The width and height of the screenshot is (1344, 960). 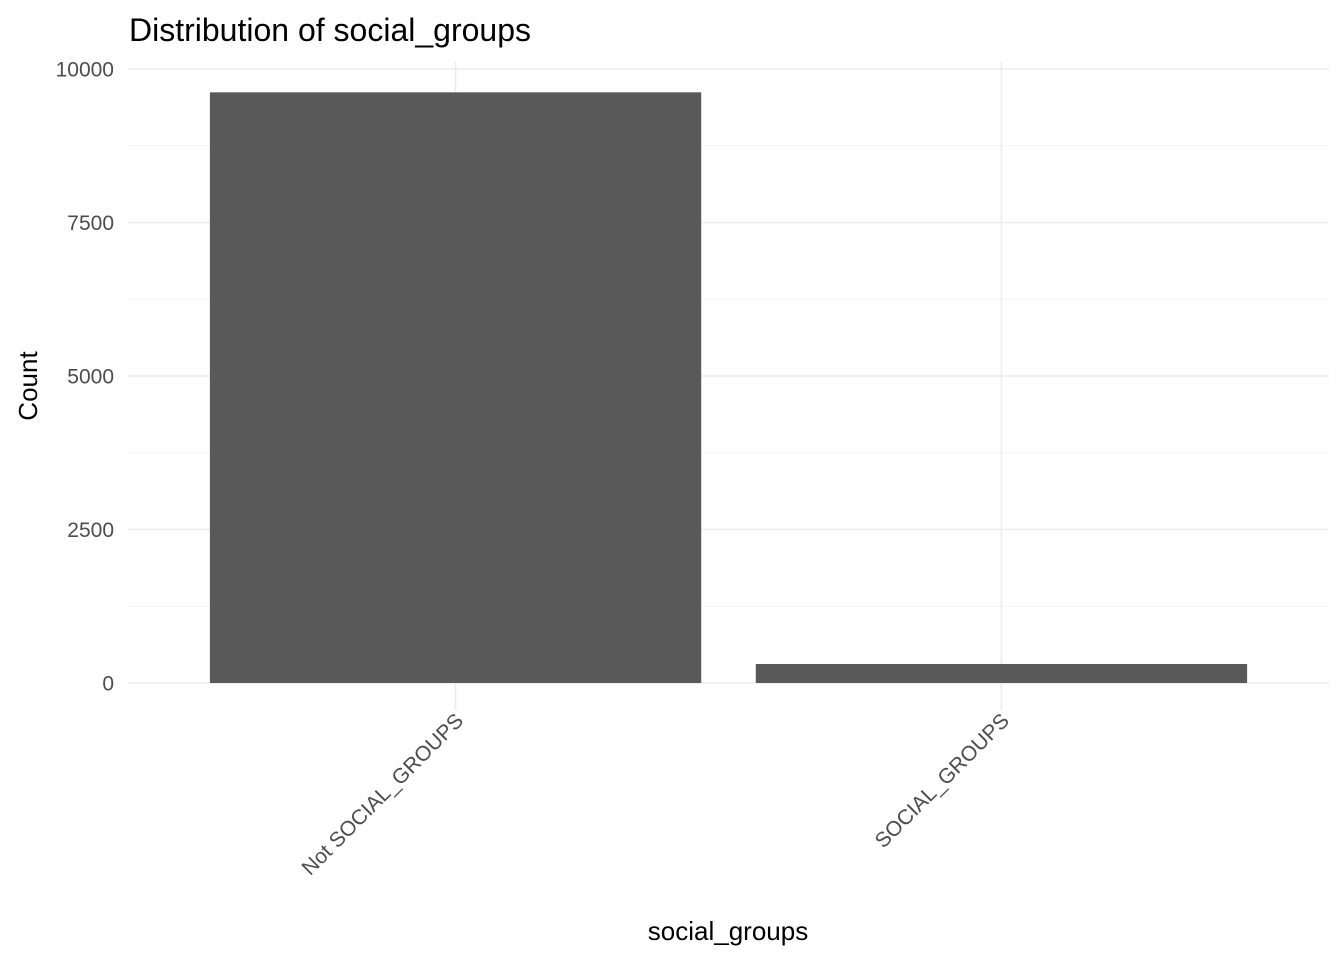 What do you see at coordinates (942, 780) in the screenshot?
I see `x-tick-label: SOCIAL_GROUPS` at bounding box center [942, 780].